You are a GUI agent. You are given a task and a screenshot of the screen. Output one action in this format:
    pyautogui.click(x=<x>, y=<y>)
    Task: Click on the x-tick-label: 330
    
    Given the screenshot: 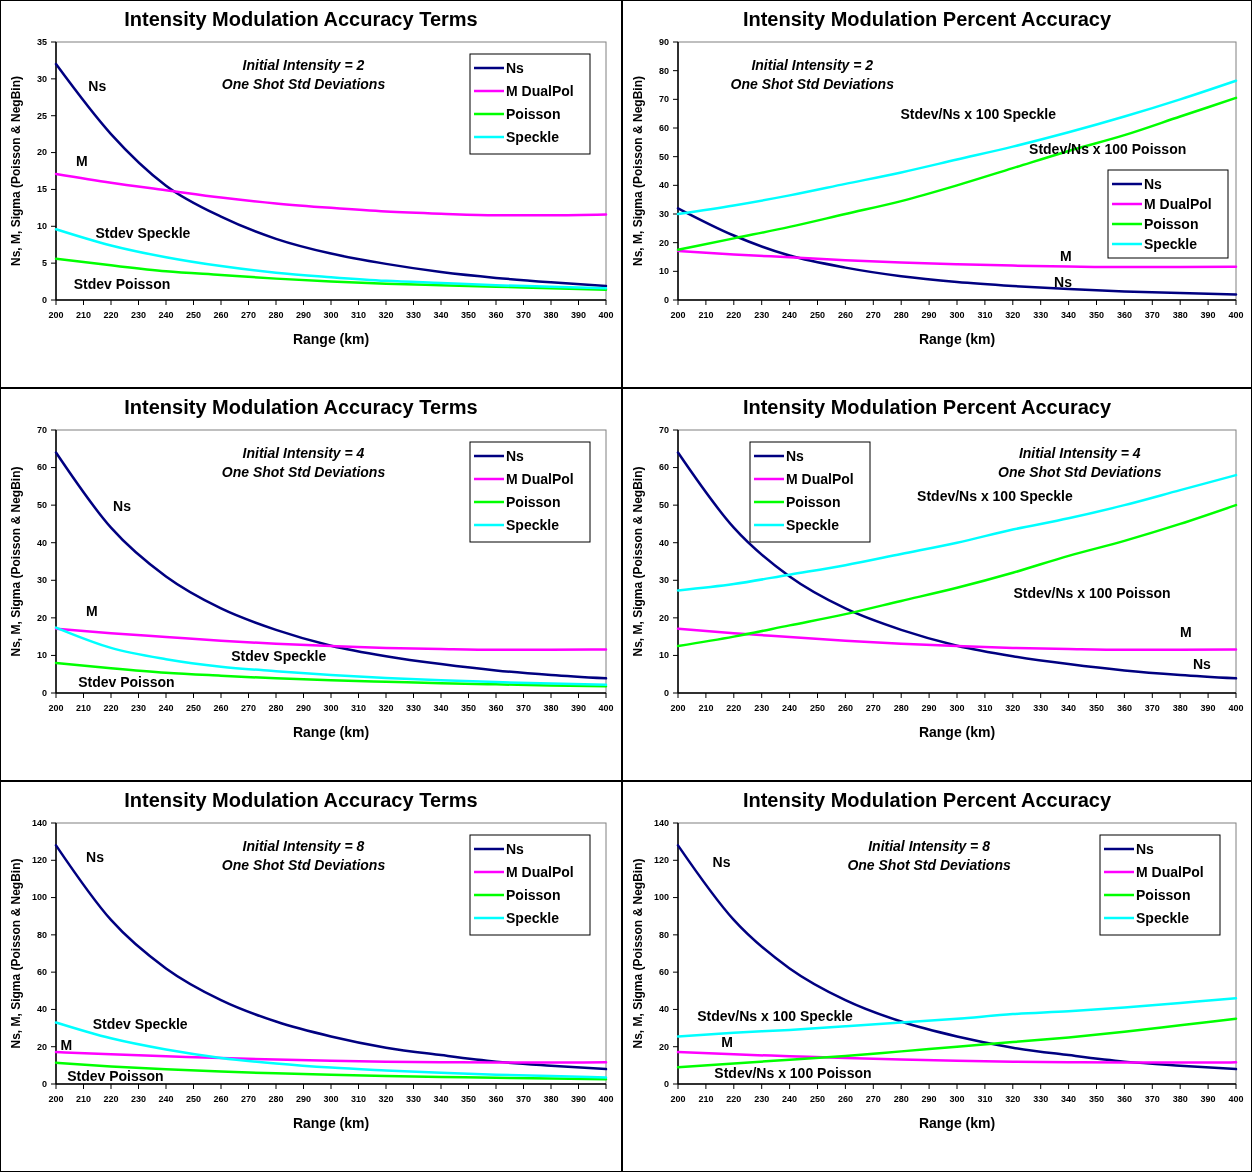 What is the action you would take?
    pyautogui.click(x=413, y=708)
    